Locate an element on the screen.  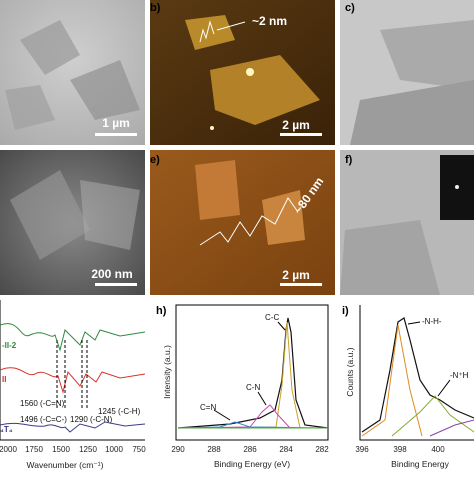
panel-e: e) ~80 nm 2 µm is located at coordinates (242, 222).